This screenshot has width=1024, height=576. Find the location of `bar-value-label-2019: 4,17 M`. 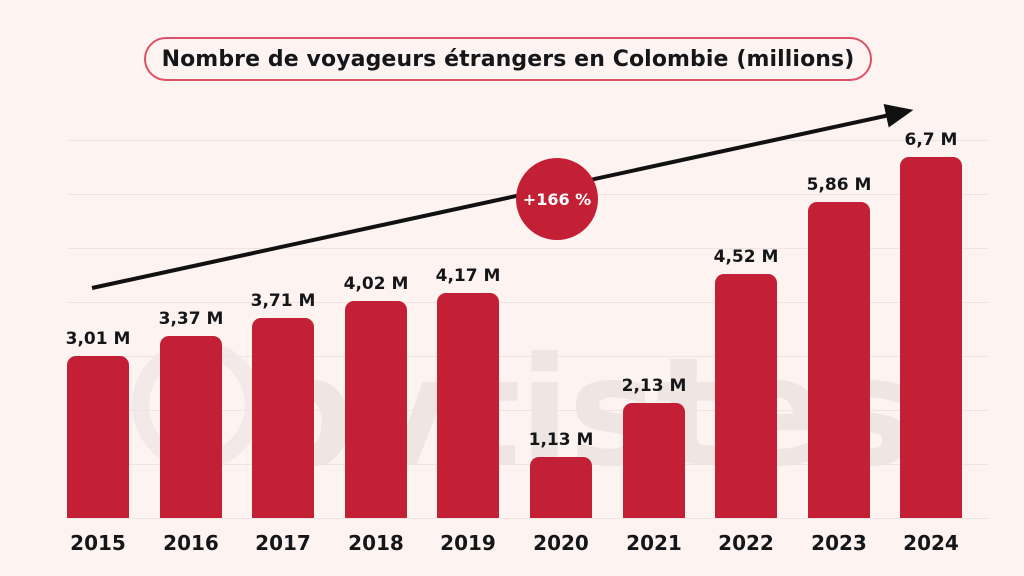

bar-value-label-2019: 4,17 M is located at coordinates (468, 276).